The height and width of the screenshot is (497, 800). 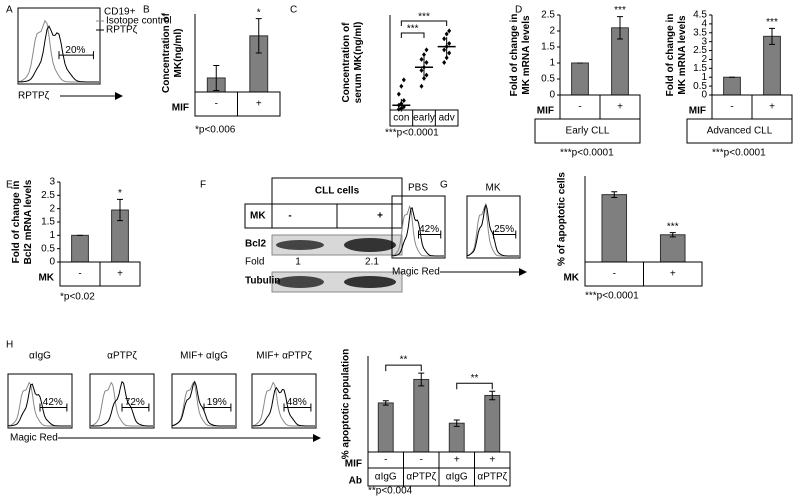 What do you see at coordinates (401, 118) in the screenshot?
I see `x-tick-label: con` at bounding box center [401, 118].